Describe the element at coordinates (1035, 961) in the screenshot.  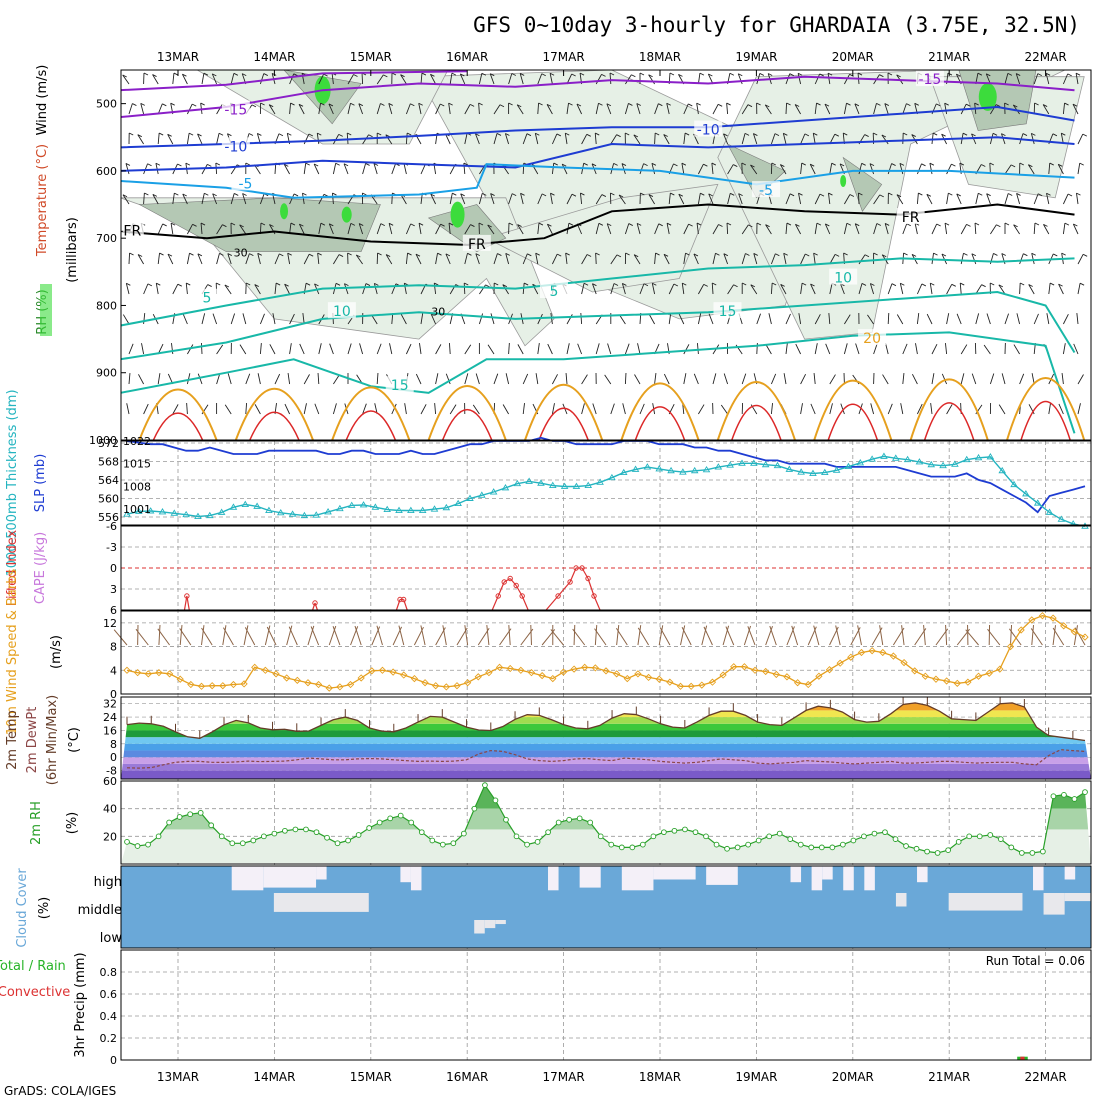
I see `run-total-label: Run Total = 0.06` at that location.